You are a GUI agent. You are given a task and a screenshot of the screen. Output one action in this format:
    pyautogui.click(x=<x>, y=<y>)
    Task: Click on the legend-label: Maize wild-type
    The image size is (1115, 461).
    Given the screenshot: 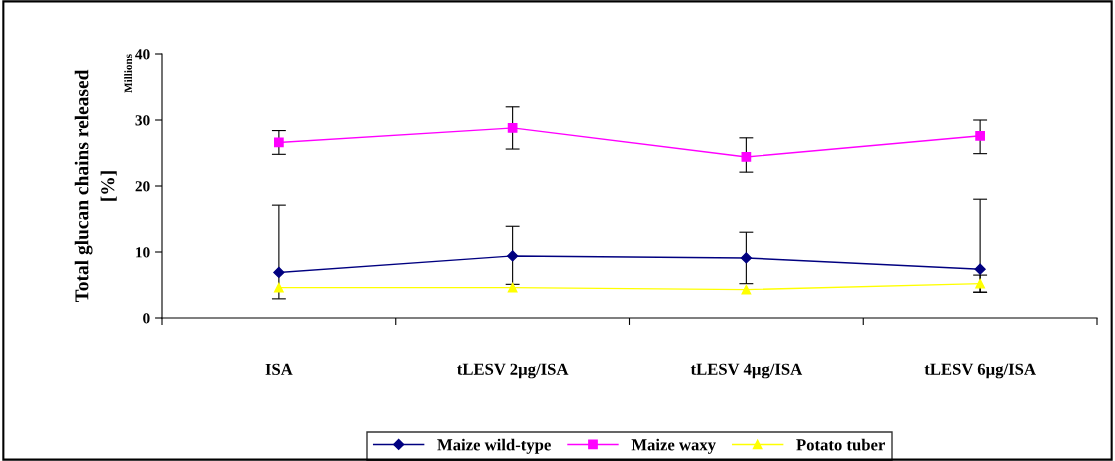 What is the action you would take?
    pyautogui.click(x=494, y=446)
    